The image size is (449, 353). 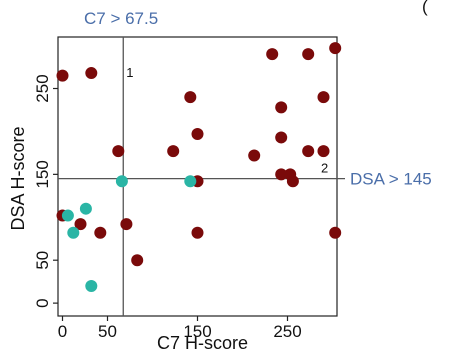 I want to click on y-axis-title: DSA H-score, so click(x=18, y=178).